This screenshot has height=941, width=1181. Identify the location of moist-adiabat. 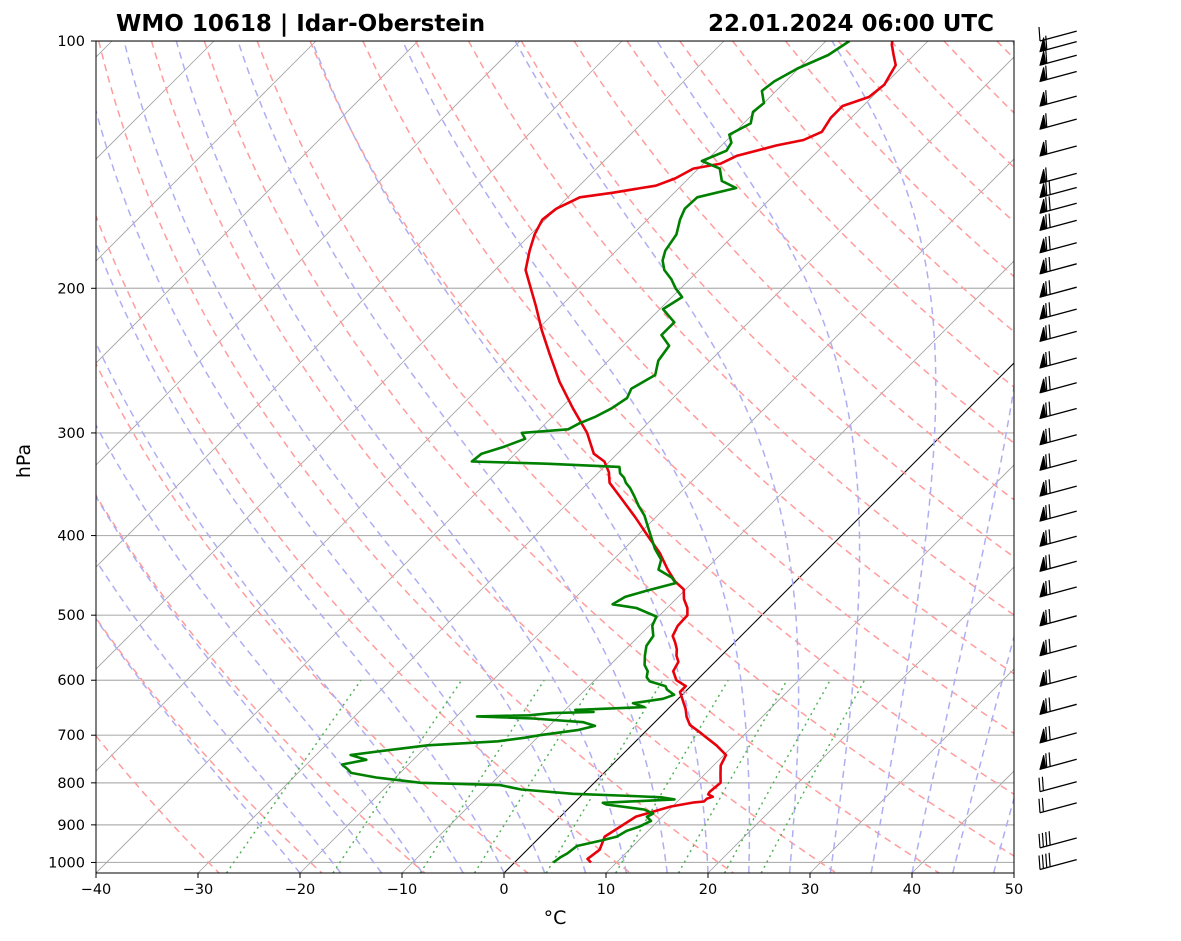
(962, 457).